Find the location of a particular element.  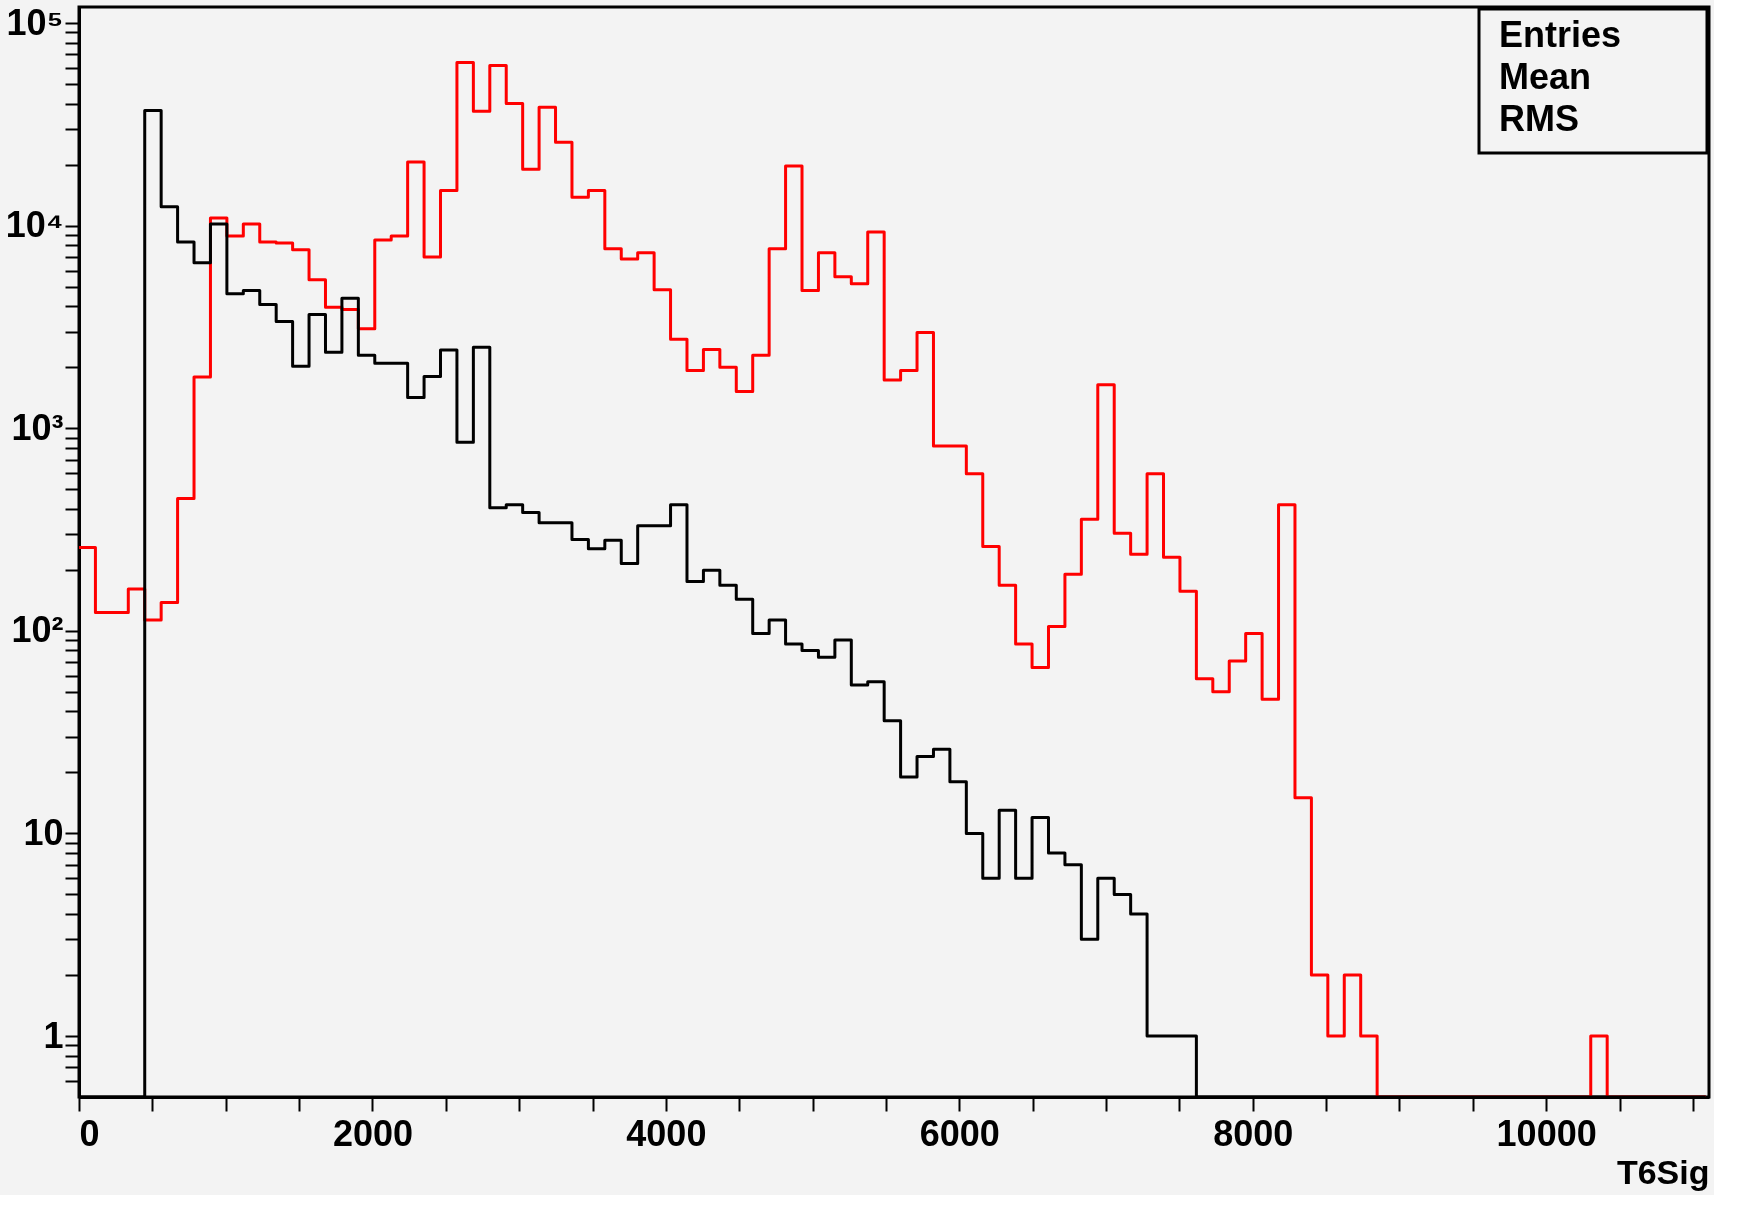

annotation: Entries is located at coordinates (1560, 34).